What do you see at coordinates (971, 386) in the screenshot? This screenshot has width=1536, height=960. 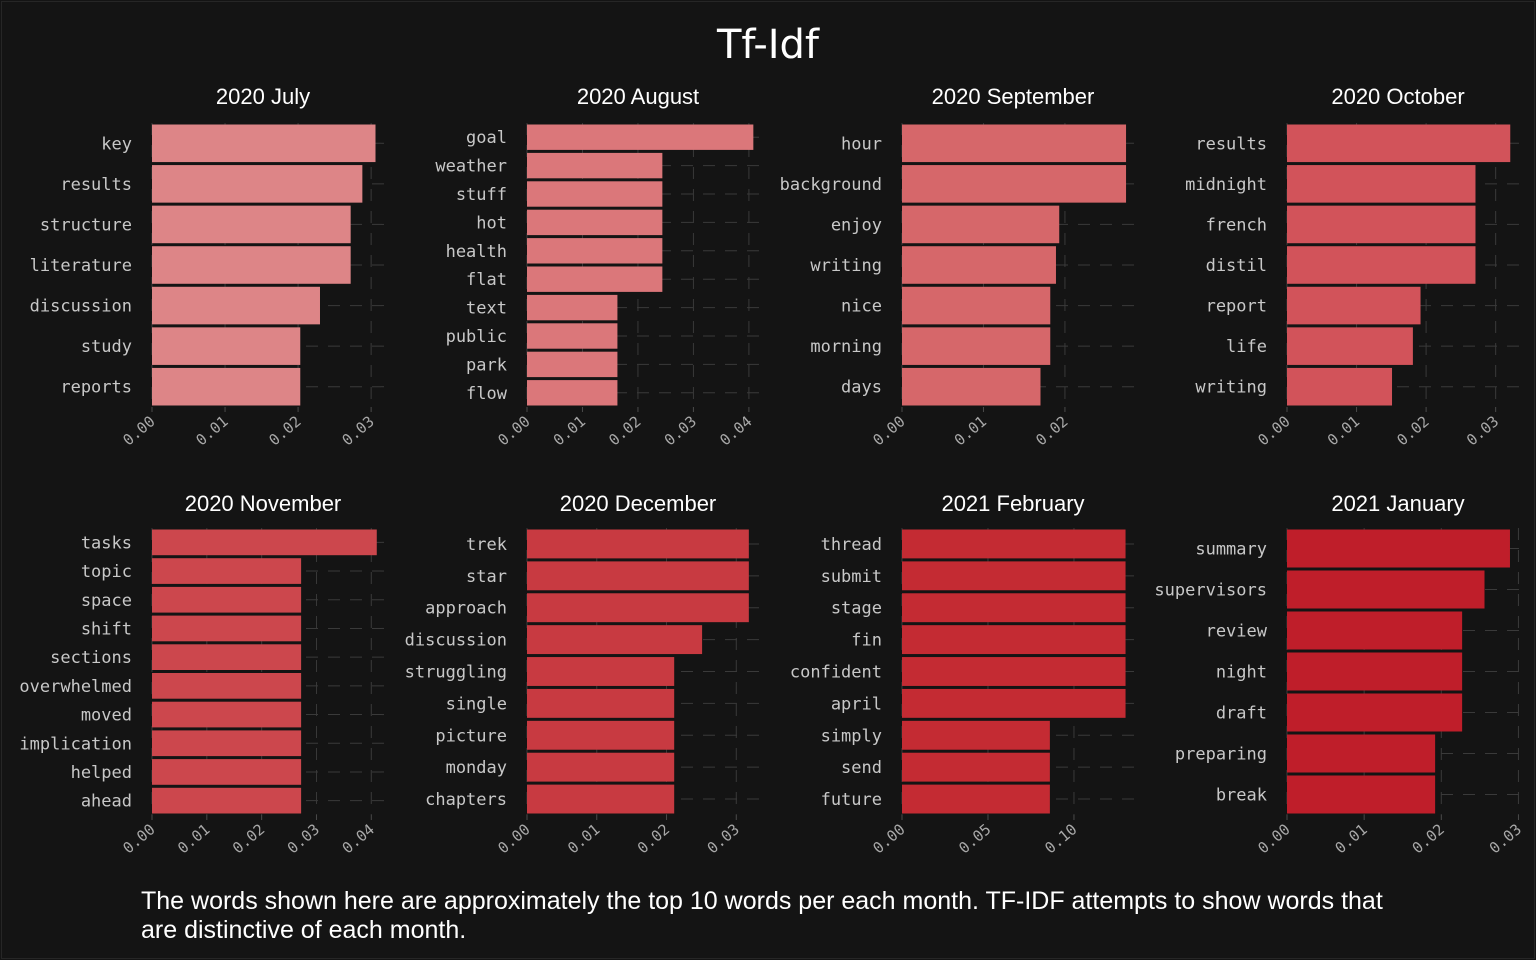 I see `bar-days` at bounding box center [971, 386].